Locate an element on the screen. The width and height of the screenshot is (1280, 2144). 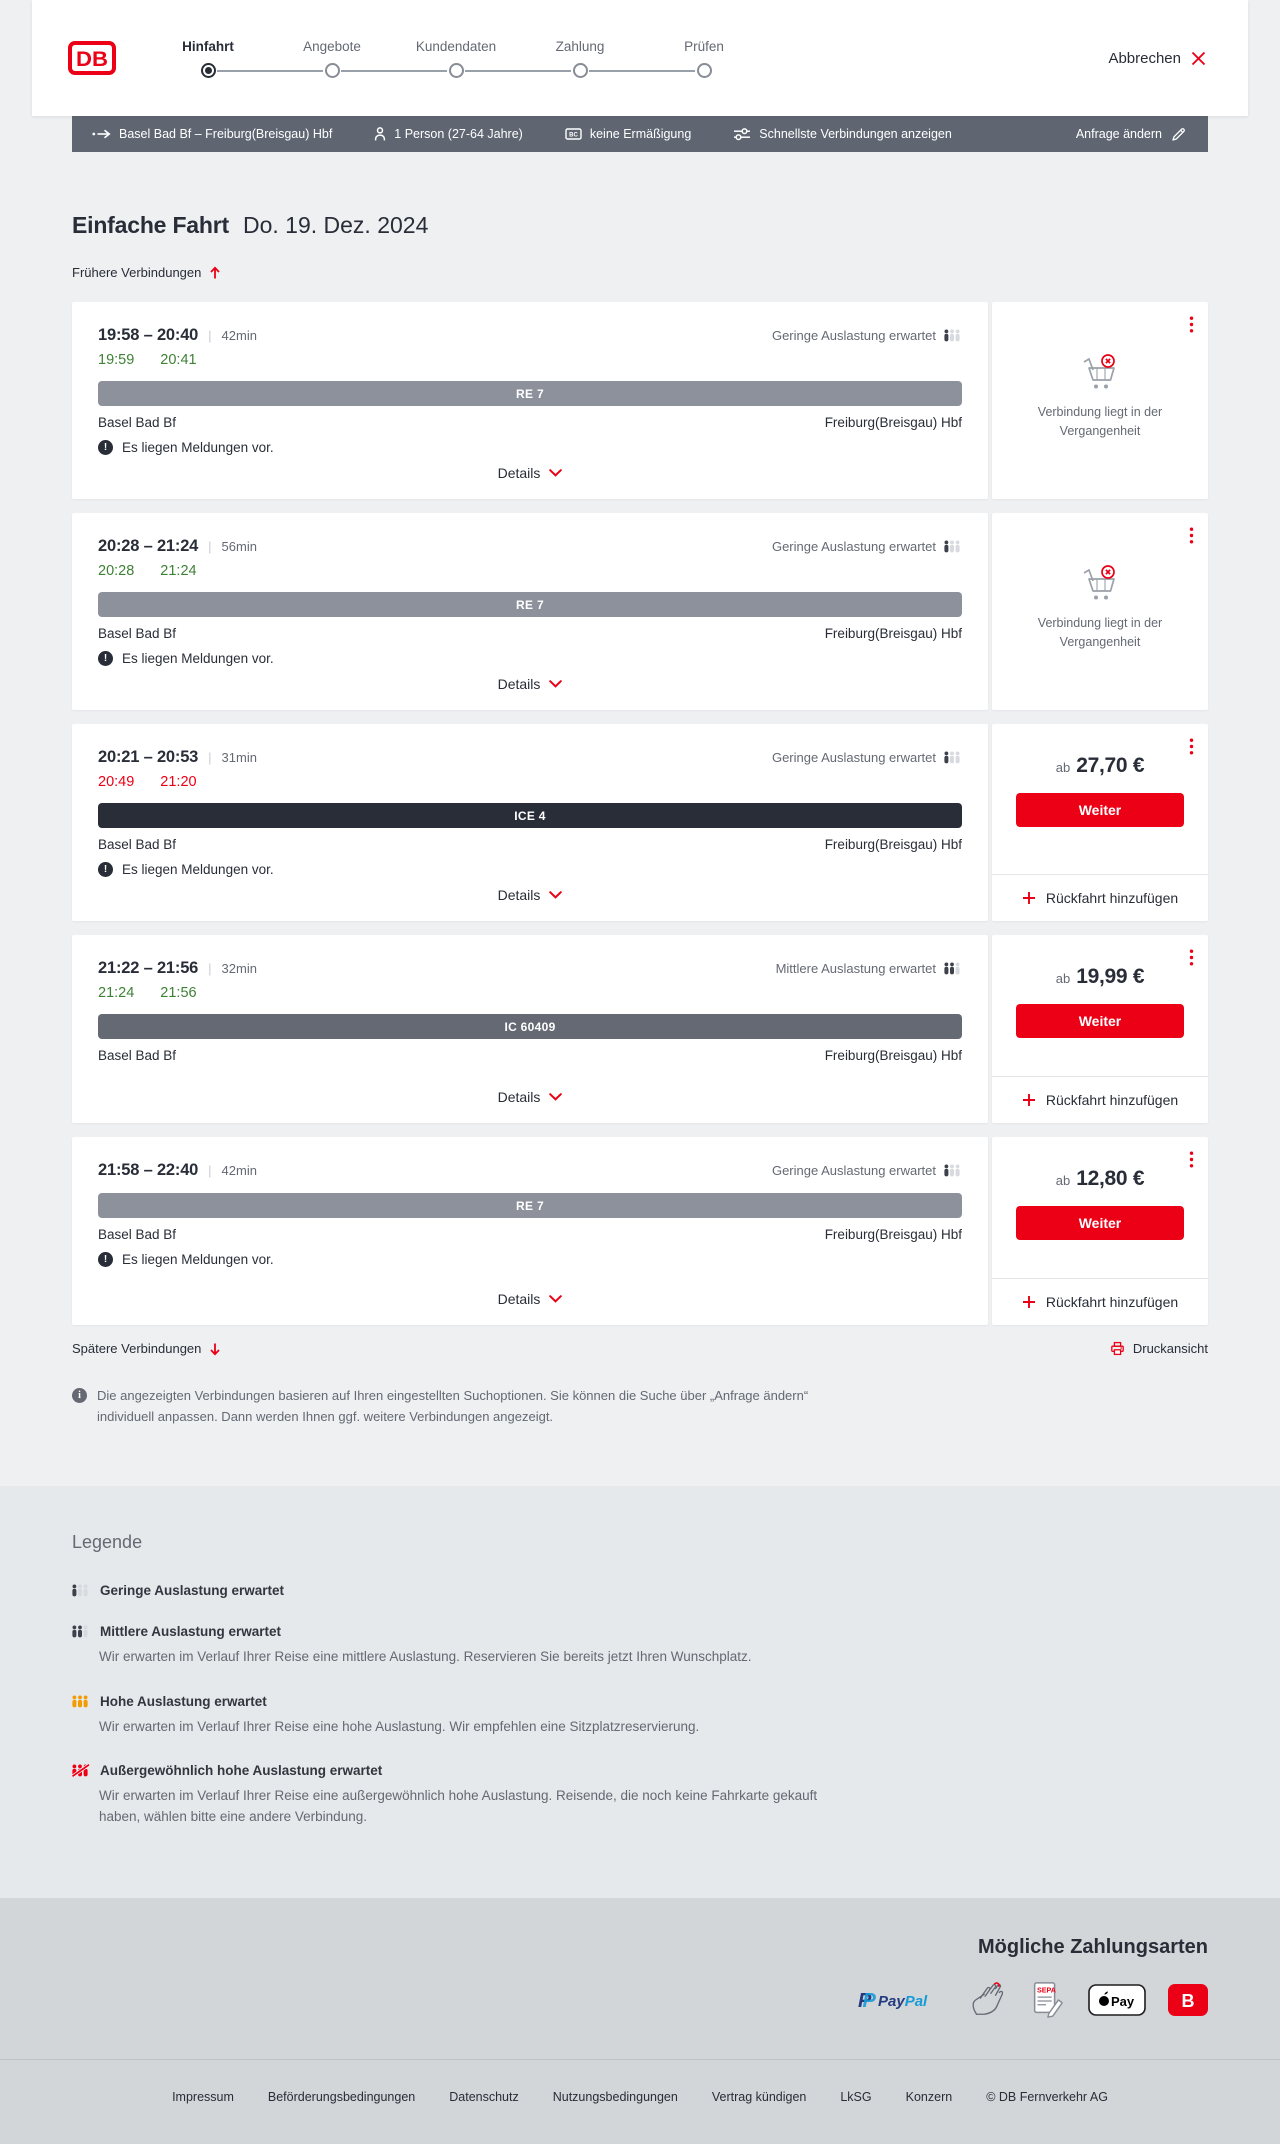
details-label: Details is located at coordinates (519, 1097).